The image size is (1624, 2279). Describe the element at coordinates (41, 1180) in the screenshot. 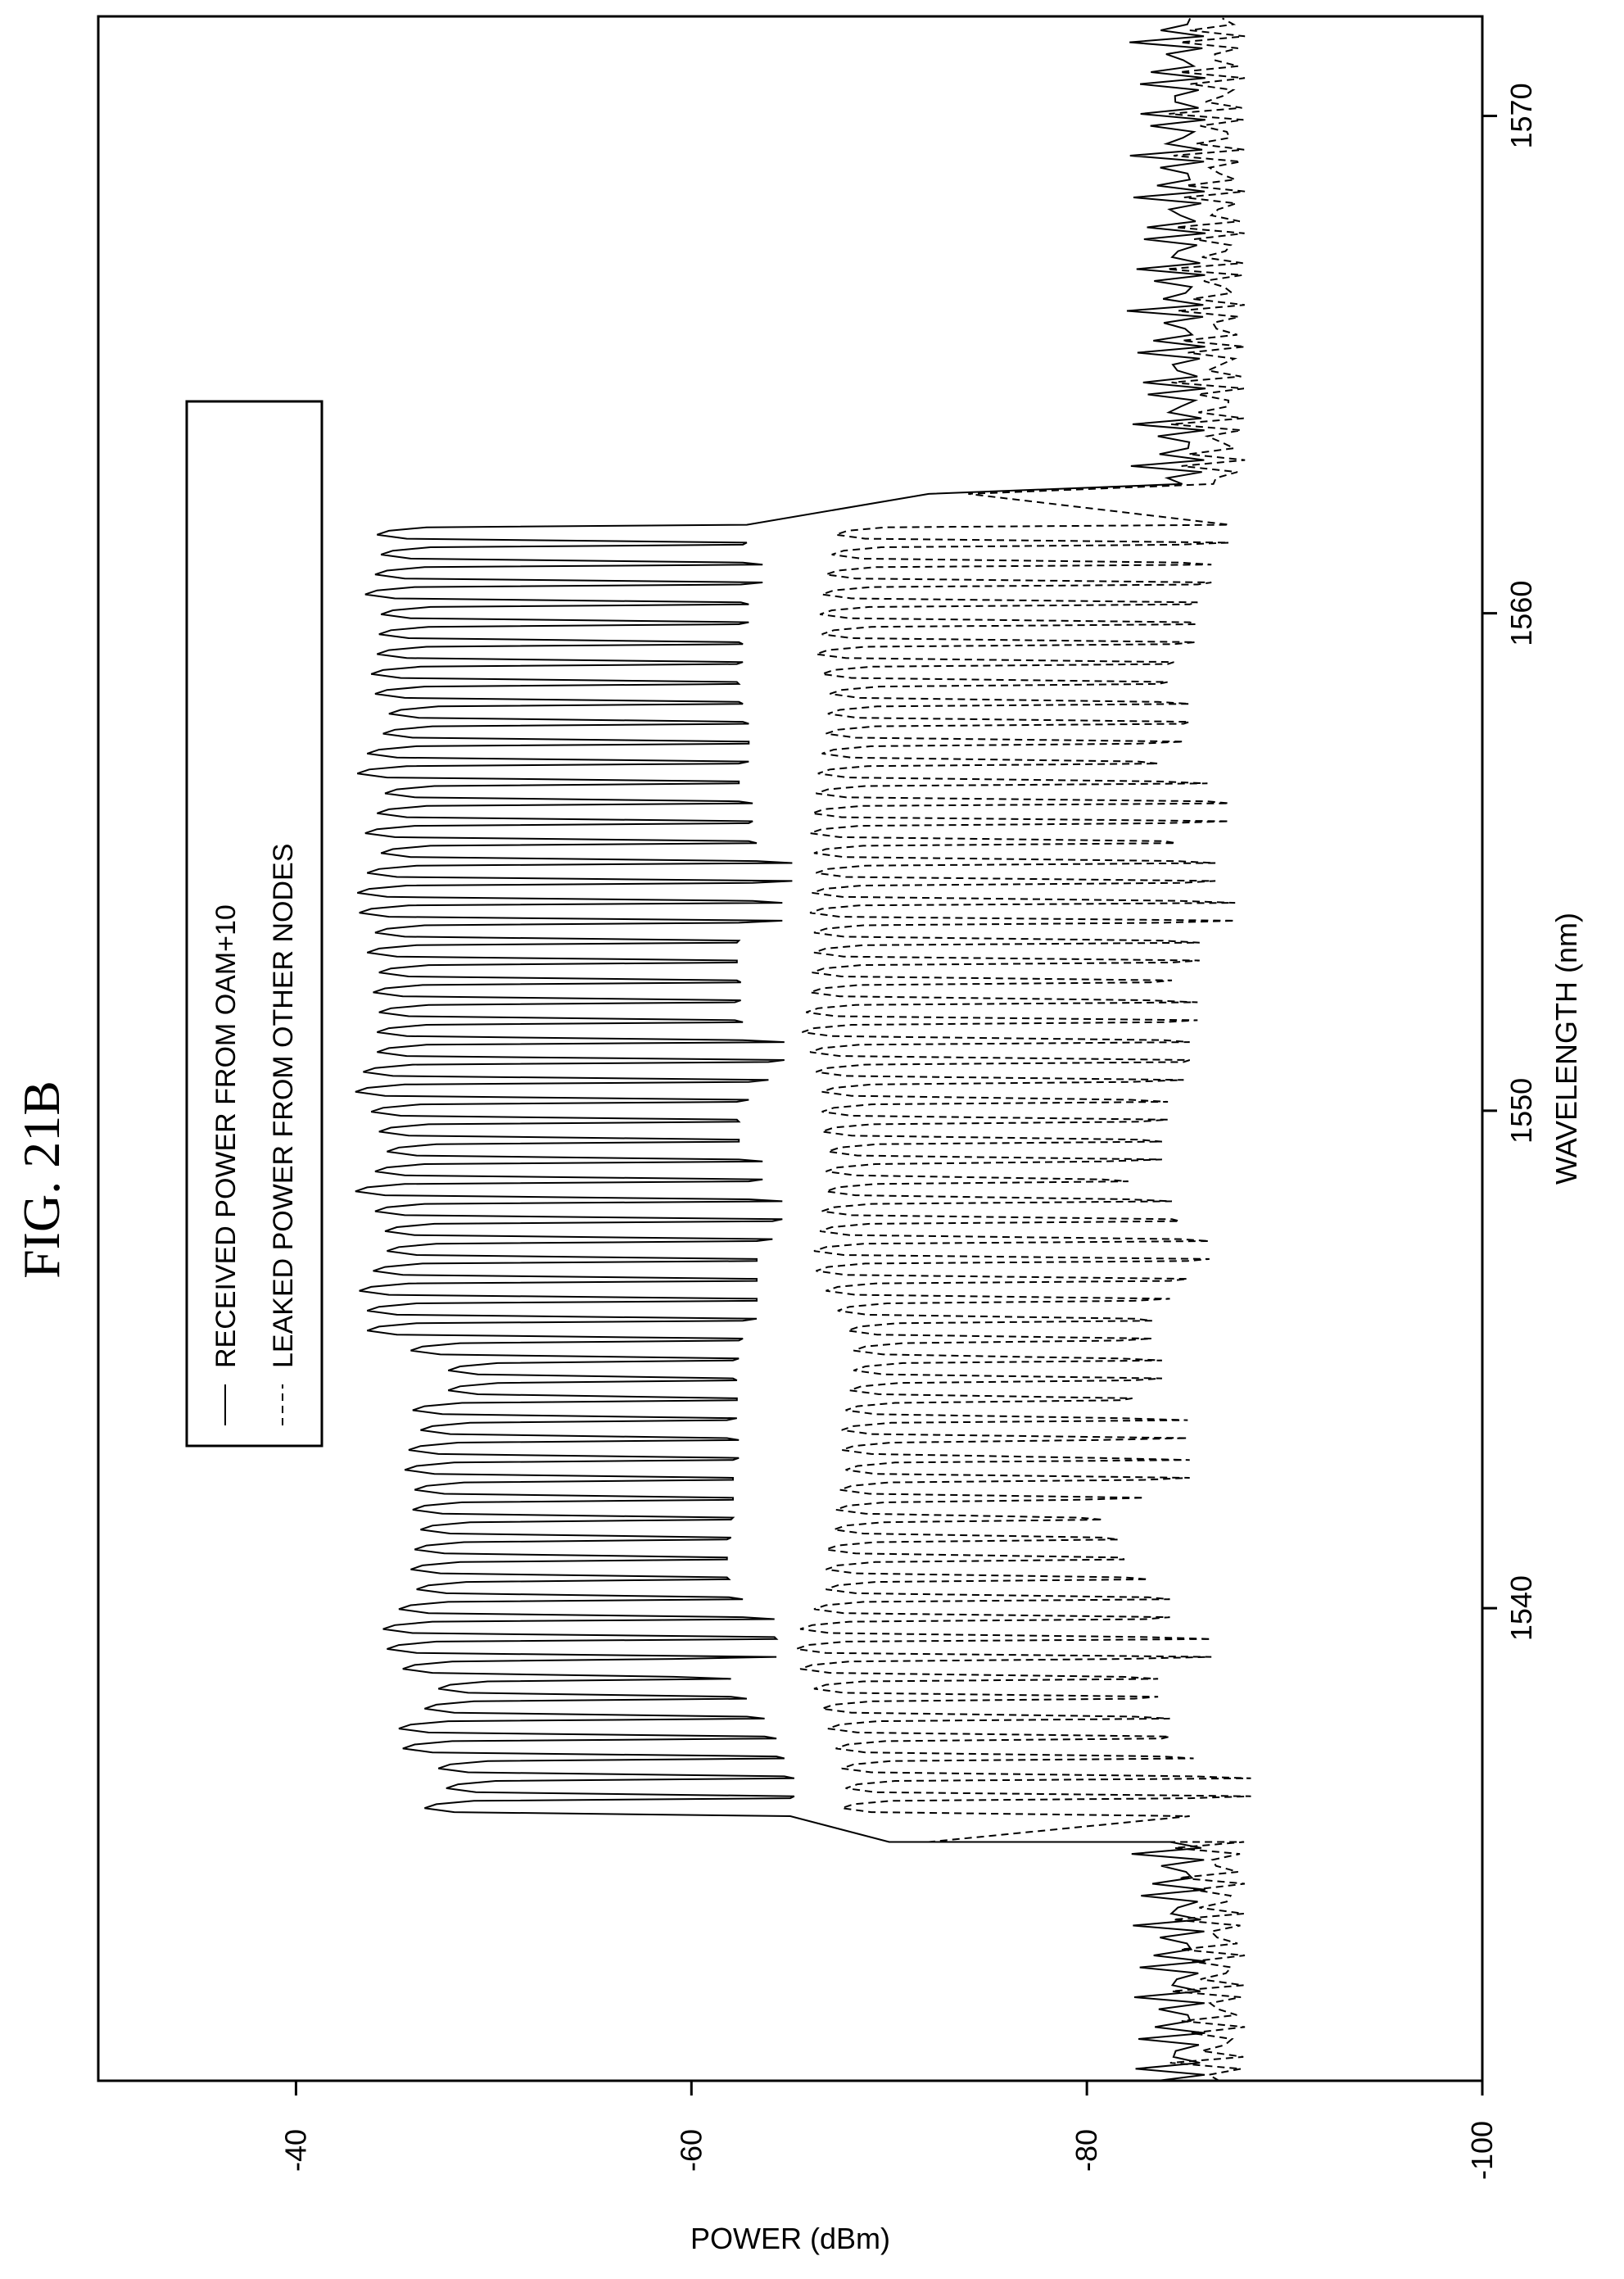

I see `figure-label: FIG. 21B` at that location.